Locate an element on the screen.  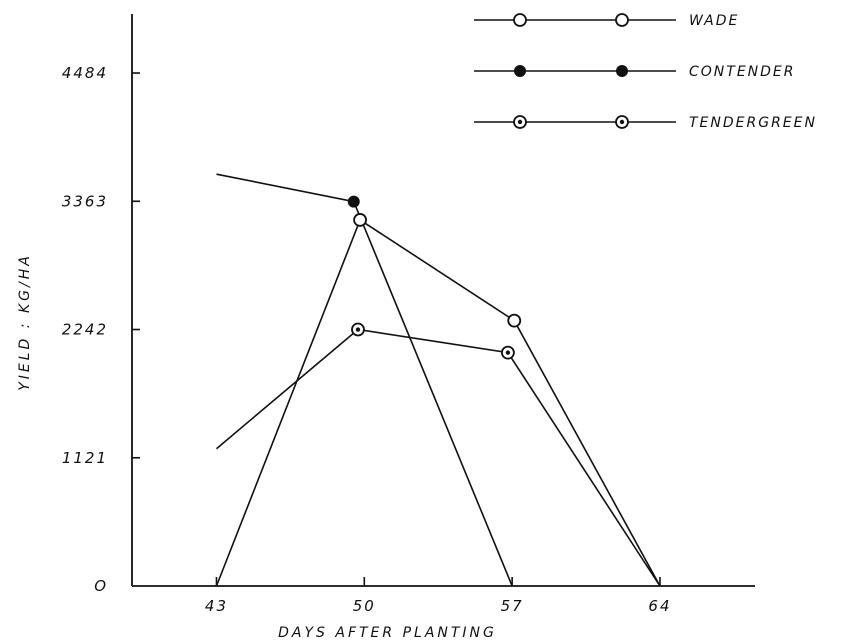
legend: WADE CONTENDER TENDERGREEN is located at coordinates (645, 72).